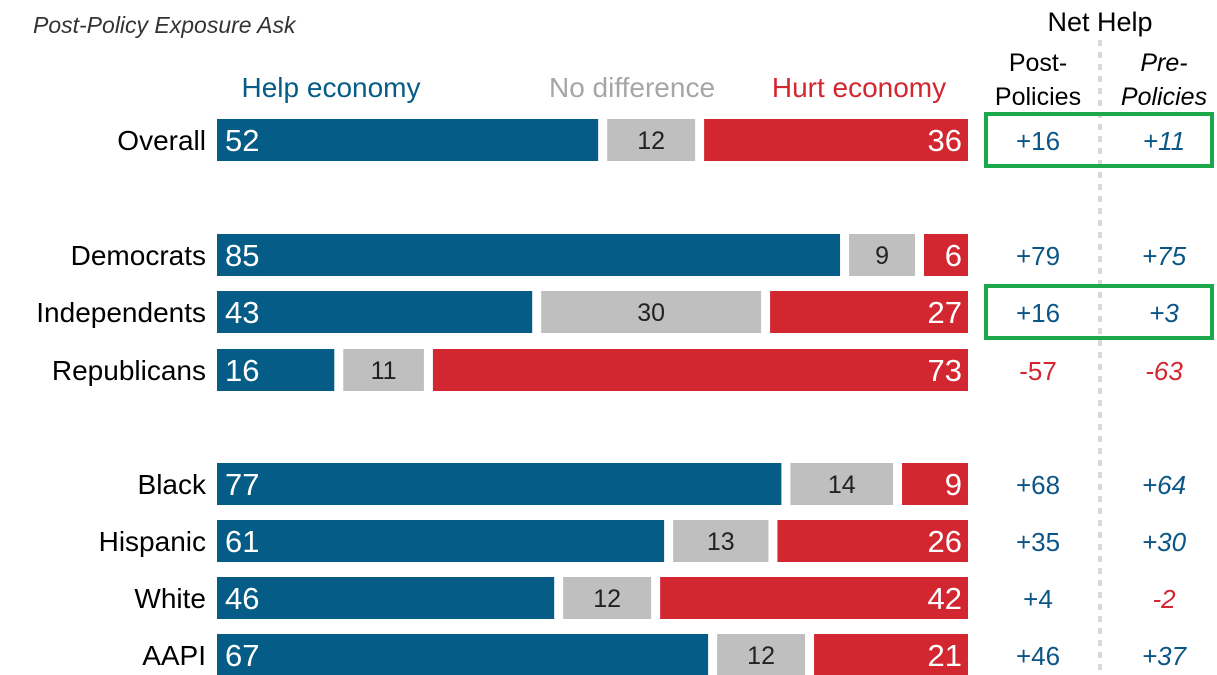 This screenshot has width=1217, height=675. I want to click on net-help-heading: Net Help, so click(1099, 22).